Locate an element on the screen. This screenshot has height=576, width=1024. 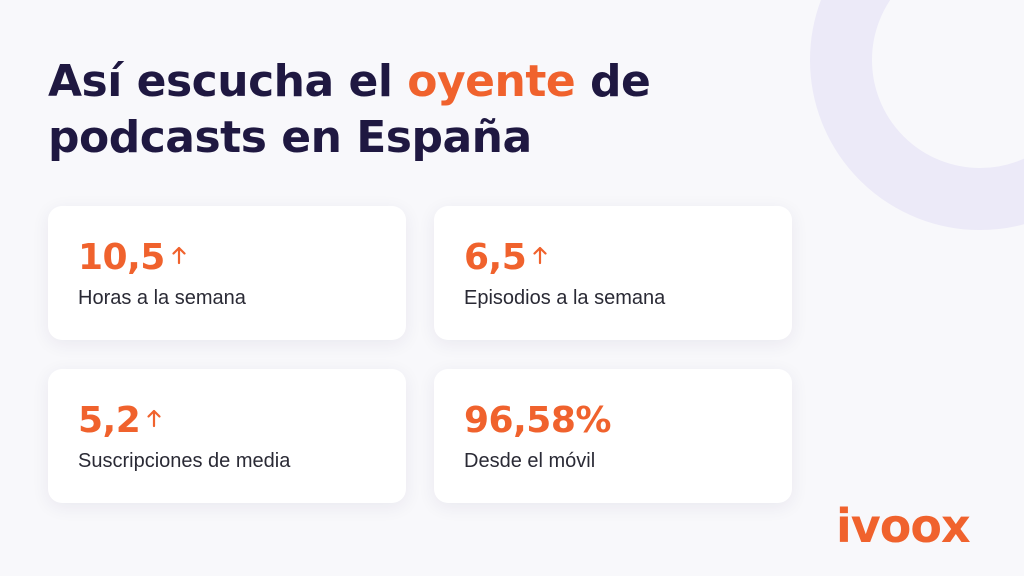
stat-card-subscriptions: 5,2 Suscripciones de media is located at coordinates (227, 436).